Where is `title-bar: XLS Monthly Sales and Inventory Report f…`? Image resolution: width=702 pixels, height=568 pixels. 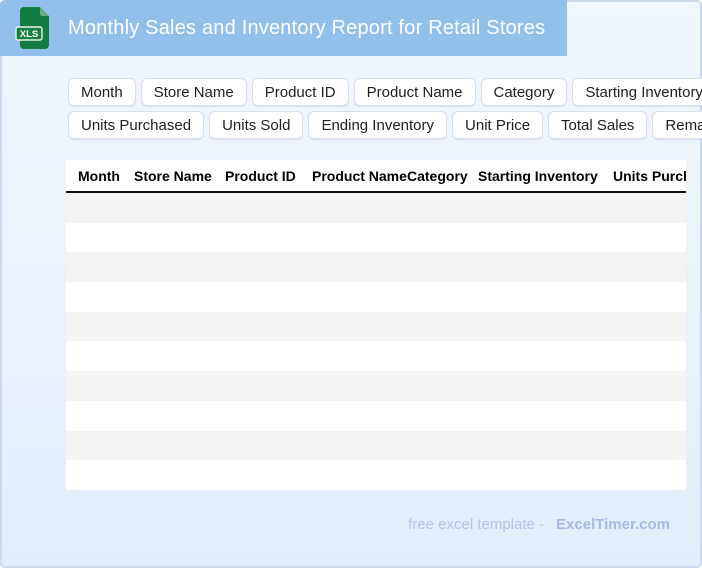
title-bar: XLS Monthly Sales and Inventory Report f… is located at coordinates (283, 28).